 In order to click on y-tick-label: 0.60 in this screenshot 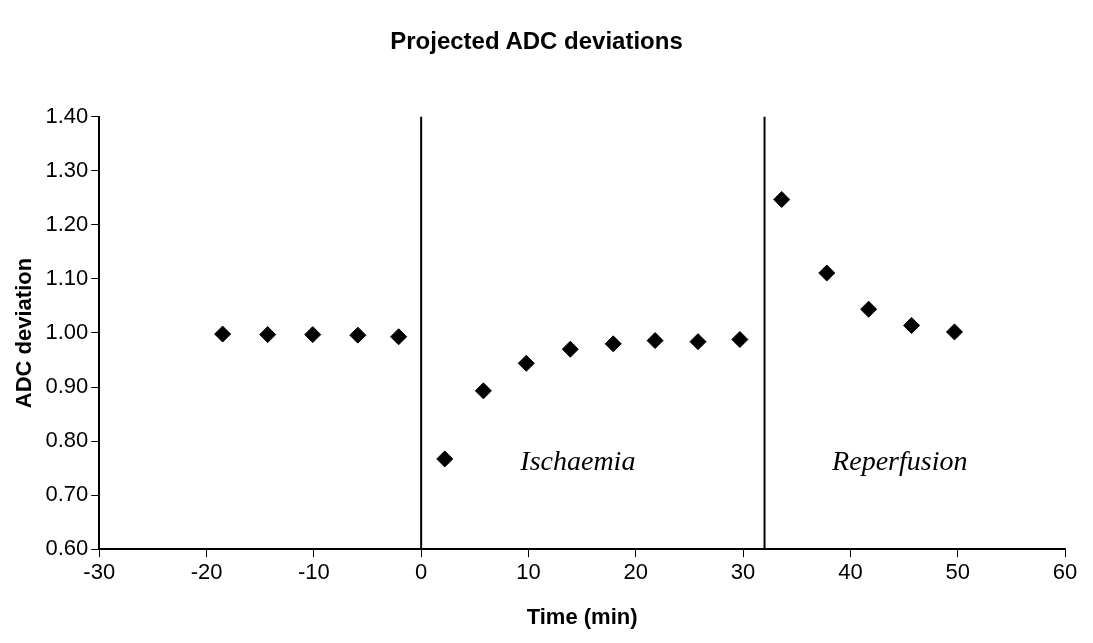, I will do `click(67, 548)`.